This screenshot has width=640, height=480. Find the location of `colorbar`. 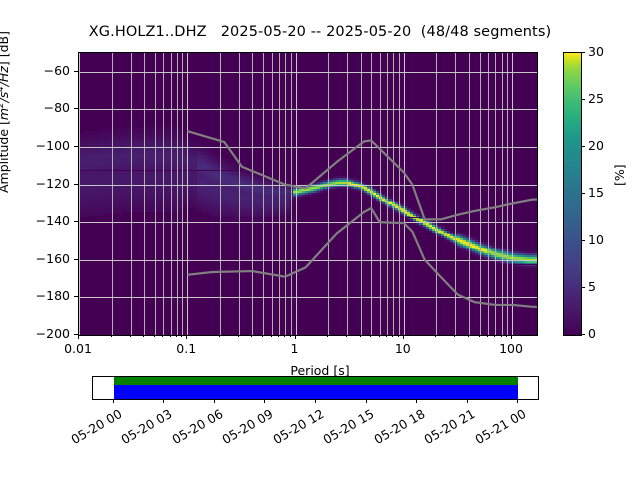

colorbar is located at coordinates (572, 194).